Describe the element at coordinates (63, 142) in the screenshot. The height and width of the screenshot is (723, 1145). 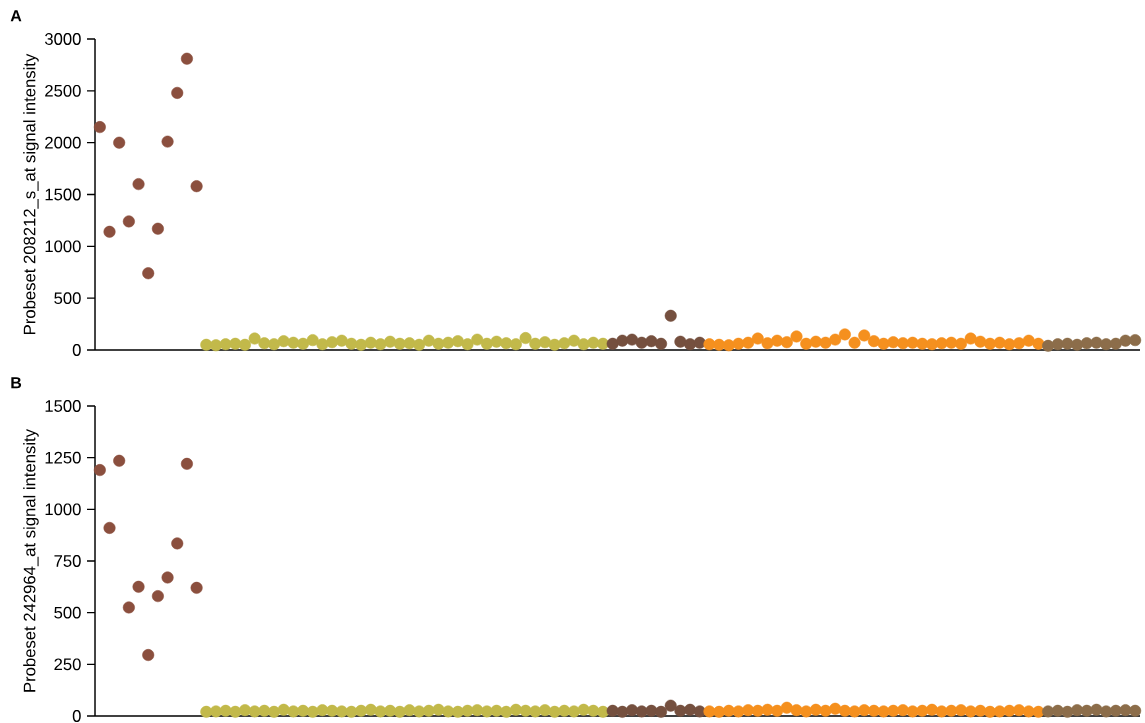
I see `y-tick-label: 2000` at that location.